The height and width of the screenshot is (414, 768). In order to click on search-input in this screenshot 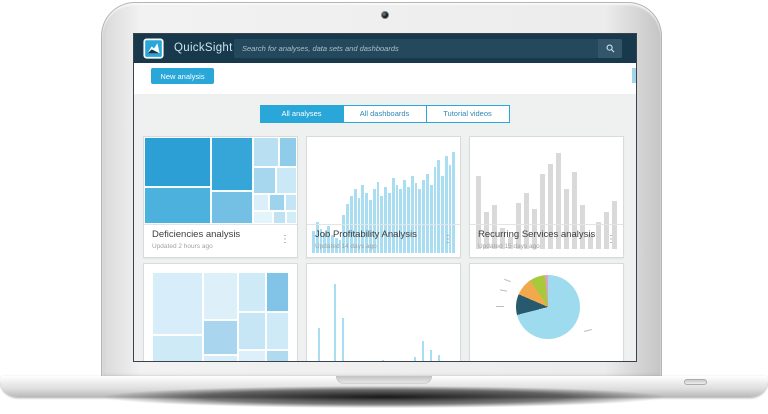, I will do `click(416, 48)`.